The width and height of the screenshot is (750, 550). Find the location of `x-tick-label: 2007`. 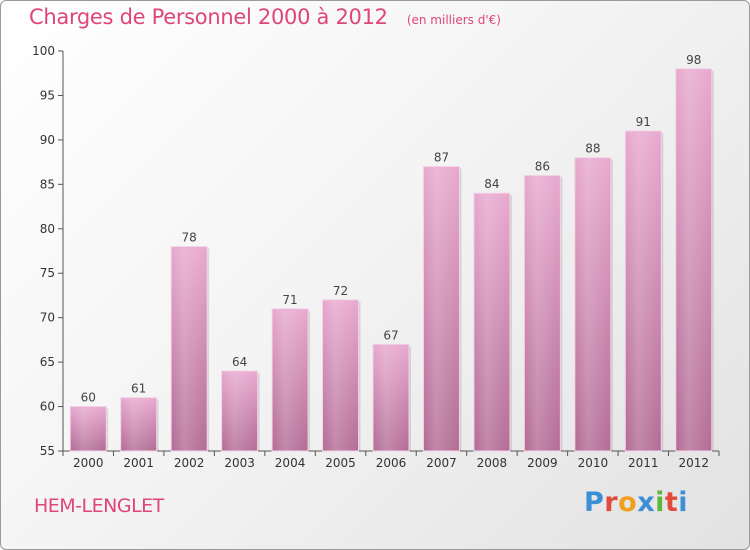

x-tick-label: 2007 is located at coordinates (441, 463).